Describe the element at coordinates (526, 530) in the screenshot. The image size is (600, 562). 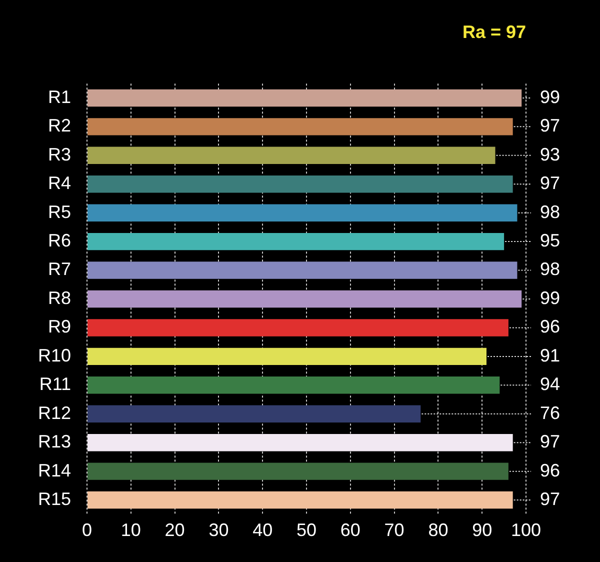
I see `x-tick-label: 100` at that location.